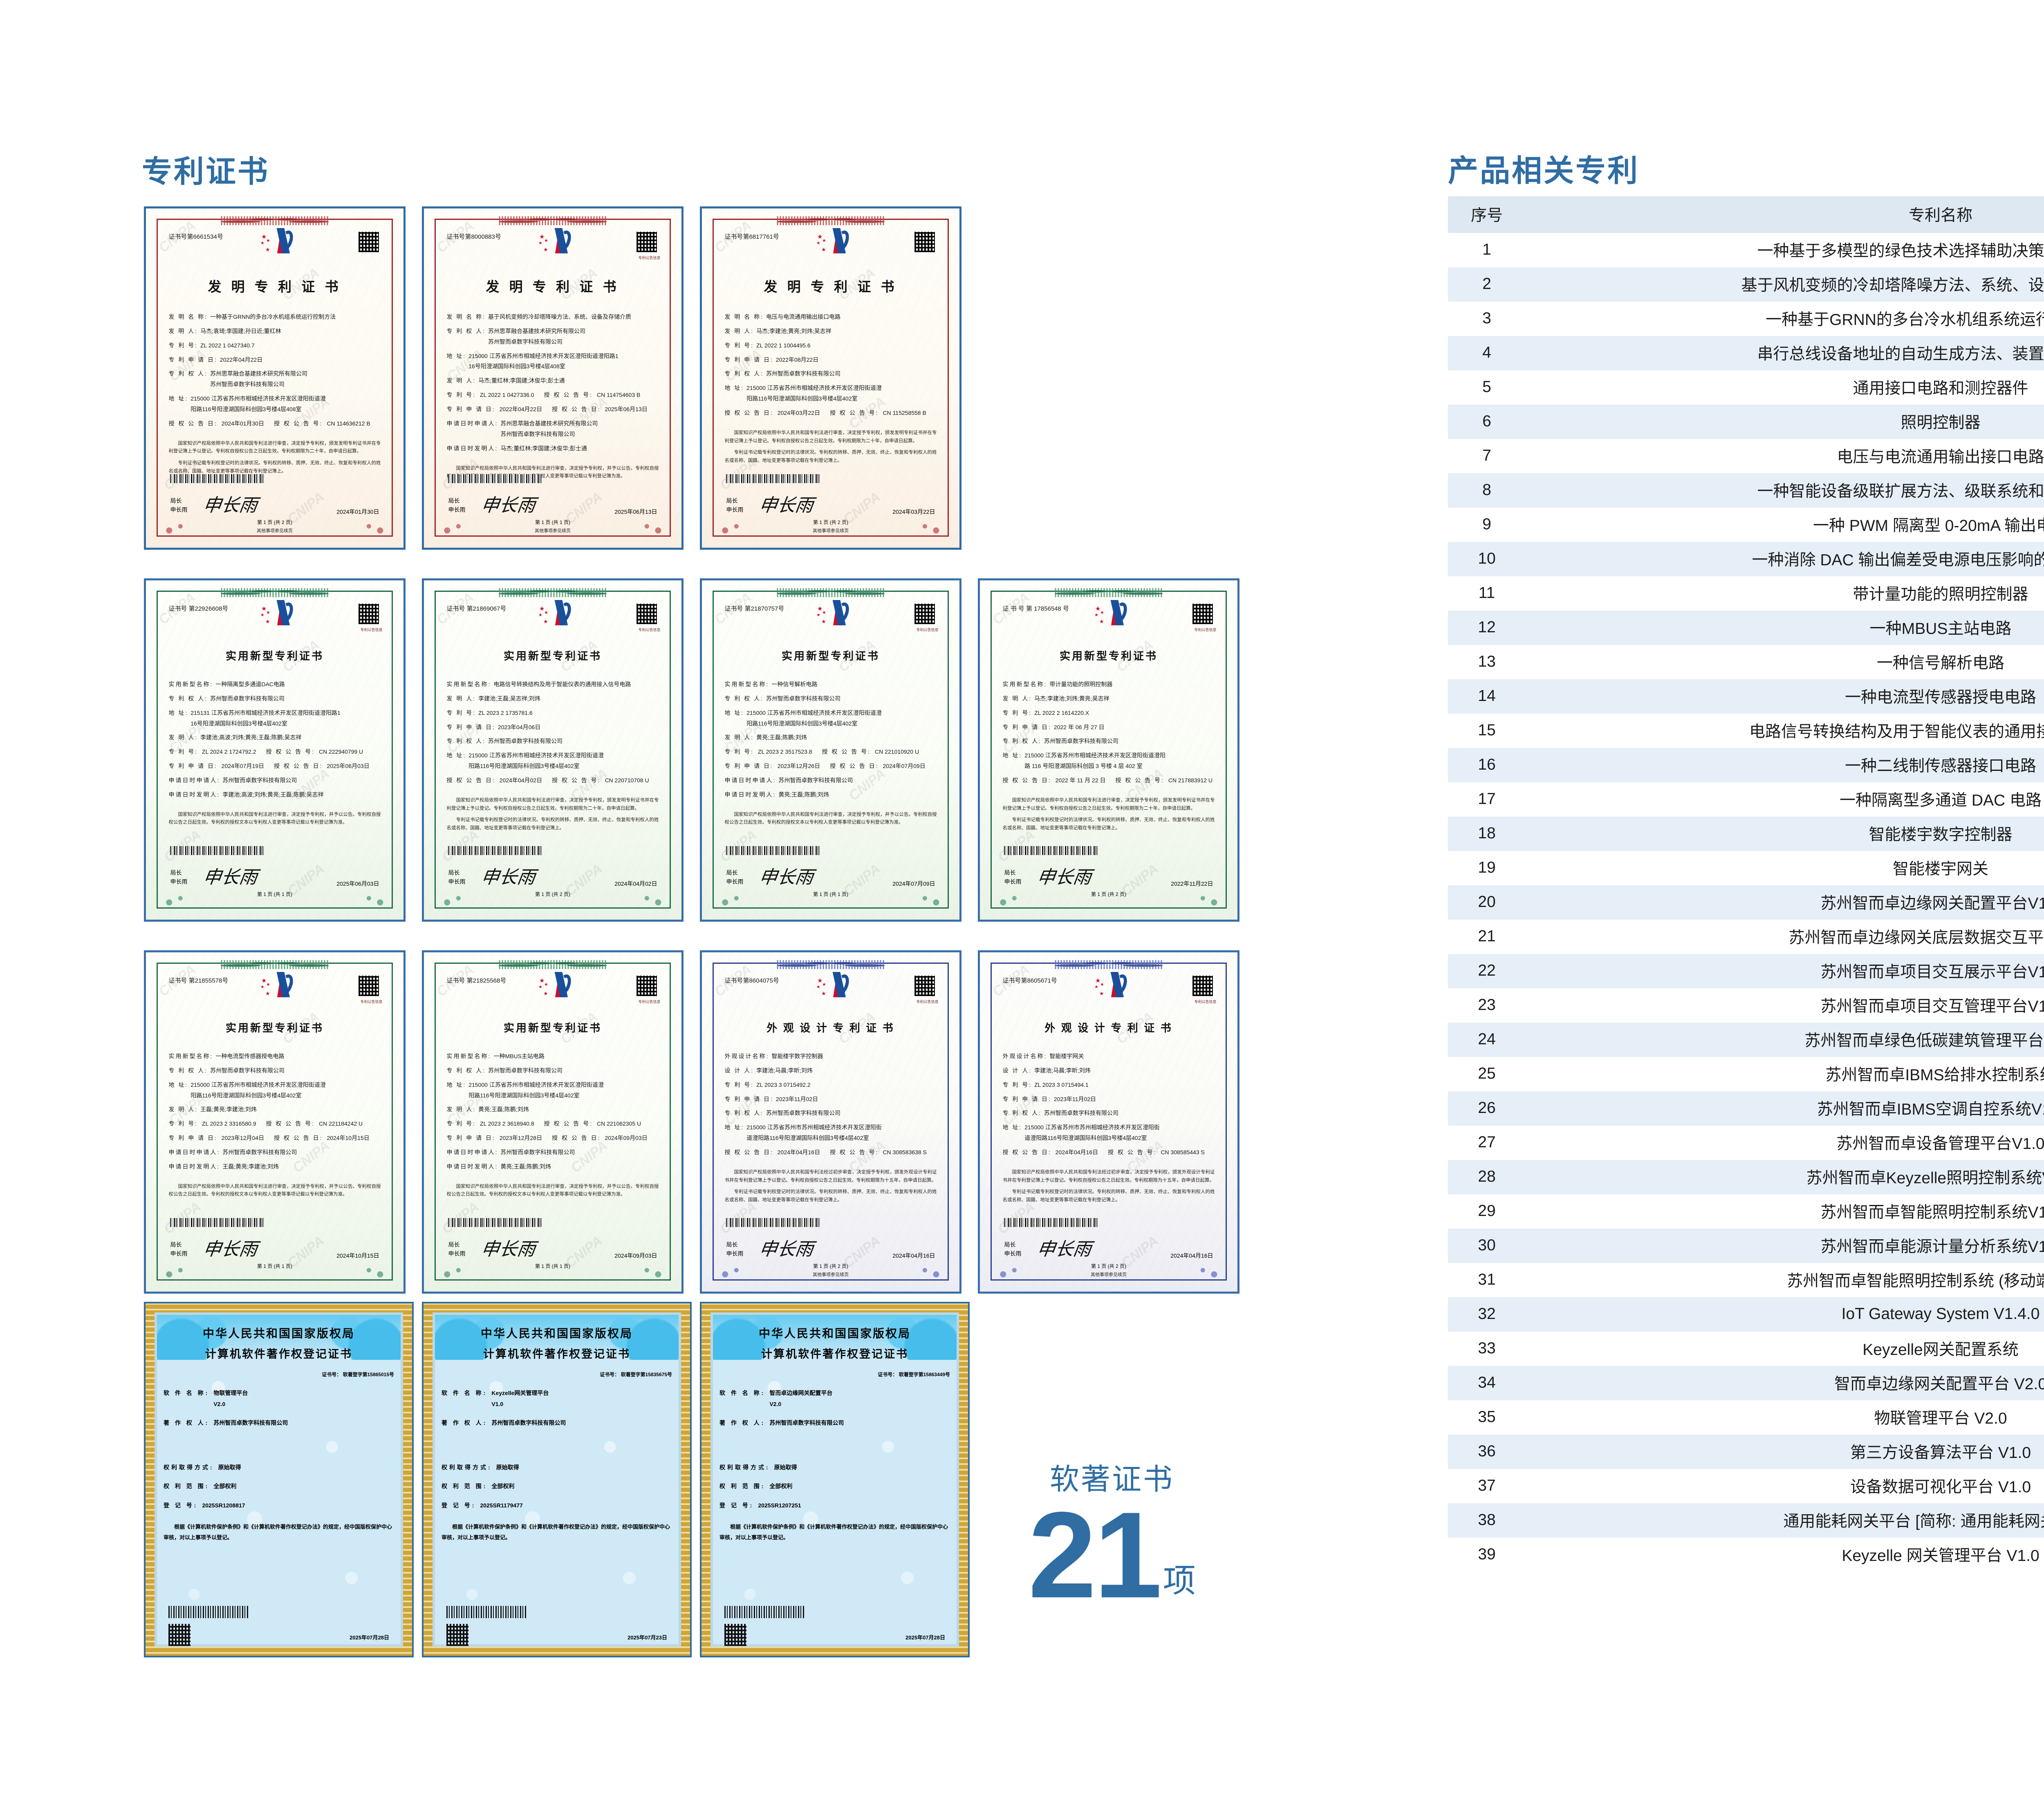 The image size is (2044, 1798). I want to click on certificate-title: 实用新型专利证书, so click(553, 656).